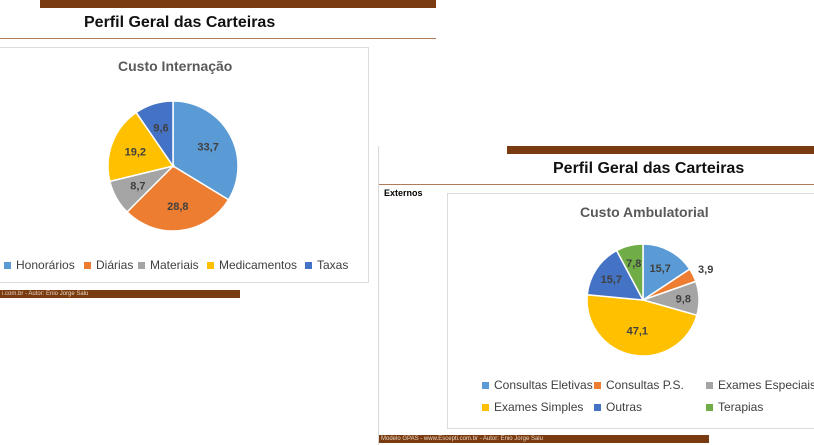 This screenshot has width=814, height=445. Describe the element at coordinates (160, 129) in the screenshot. I see `data-label-taxas: 9,6` at that location.